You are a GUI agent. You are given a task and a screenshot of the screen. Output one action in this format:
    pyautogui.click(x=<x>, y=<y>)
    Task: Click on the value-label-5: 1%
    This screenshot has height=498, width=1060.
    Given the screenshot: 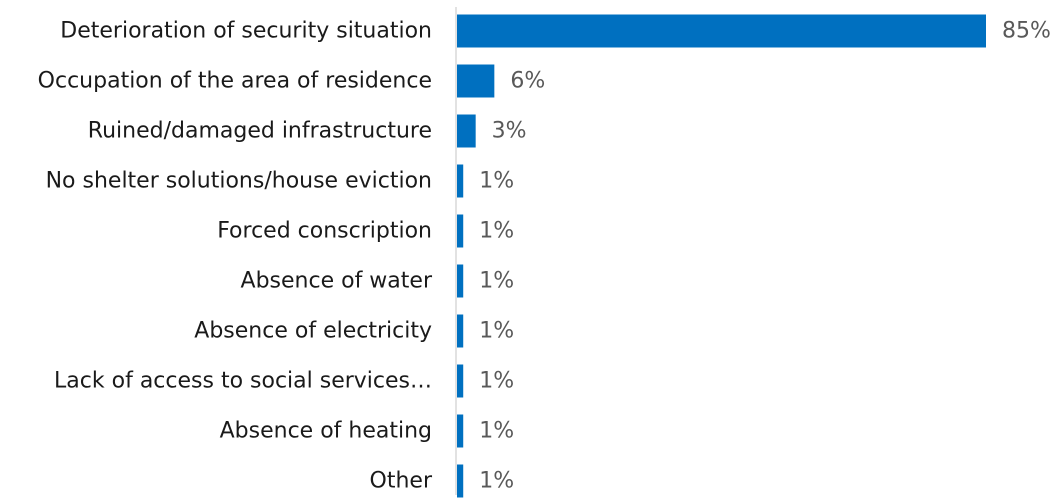 What is the action you would take?
    pyautogui.click(x=496, y=231)
    